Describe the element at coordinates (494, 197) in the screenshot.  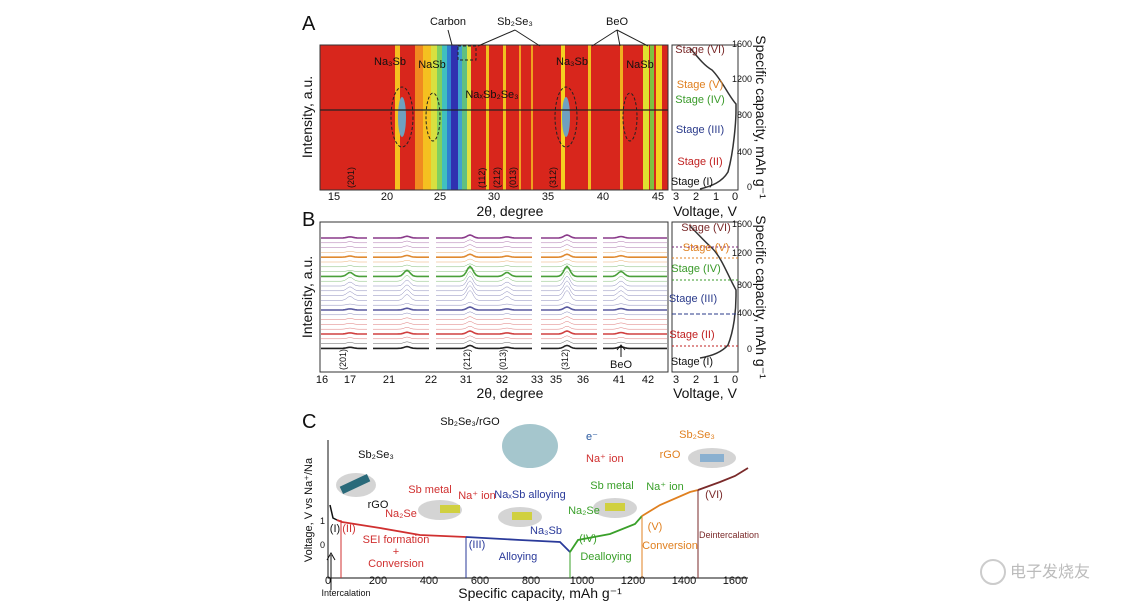
I see `x-tick-label: 30` at that location.